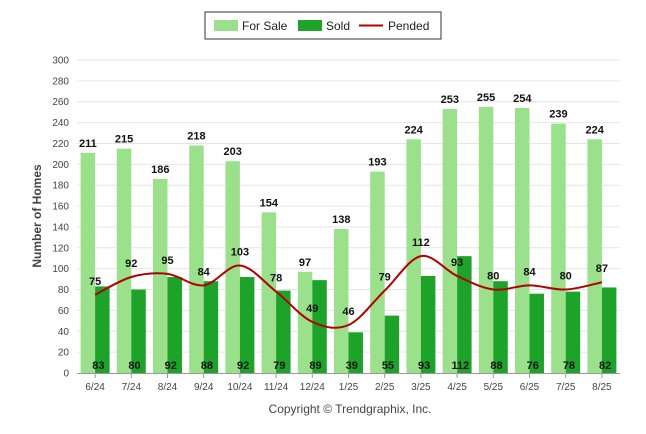  Describe the element at coordinates (265, 26) in the screenshot. I see `legend-label-for-sale: For Sale` at that location.